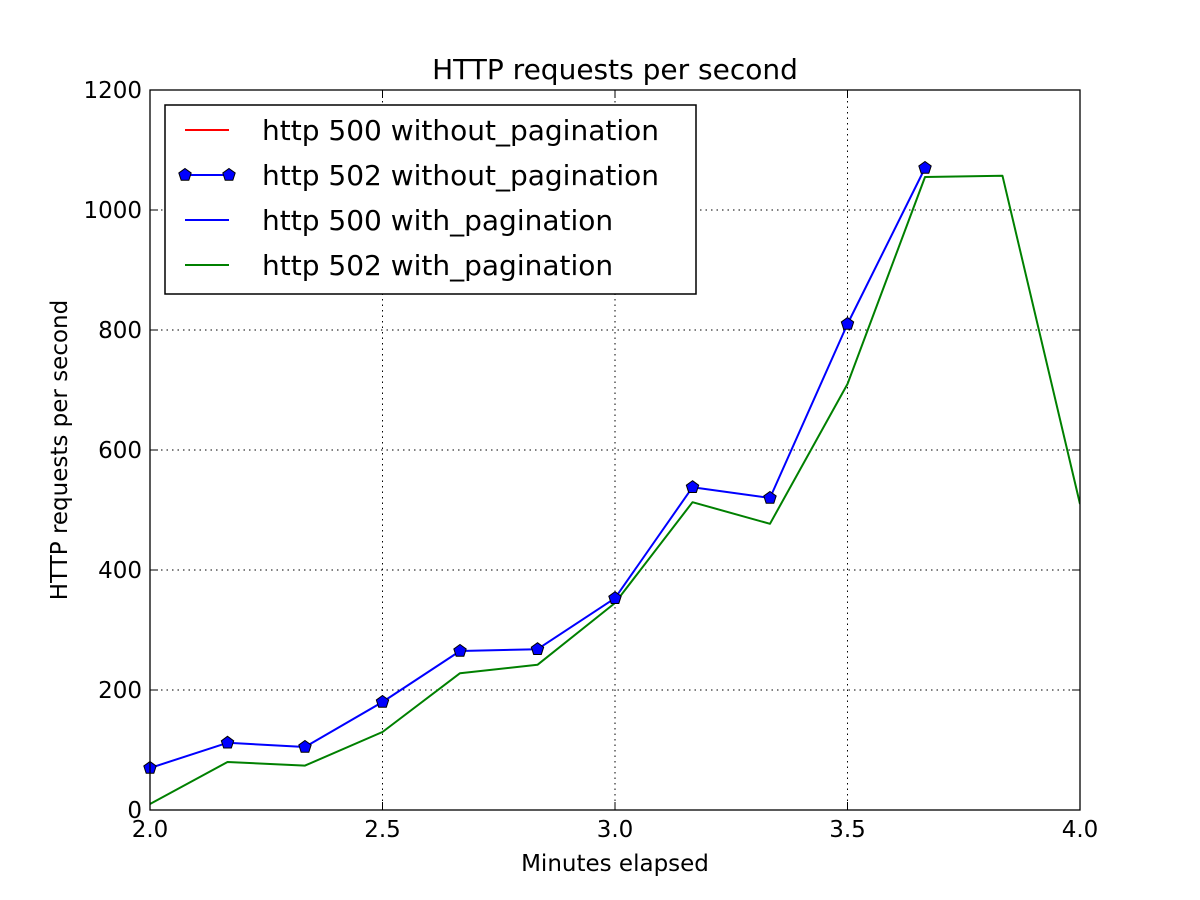 The height and width of the screenshot is (900, 1200). Describe the element at coordinates (437, 265) in the screenshot. I see `legend-label: http 502 with_pagination` at that location.